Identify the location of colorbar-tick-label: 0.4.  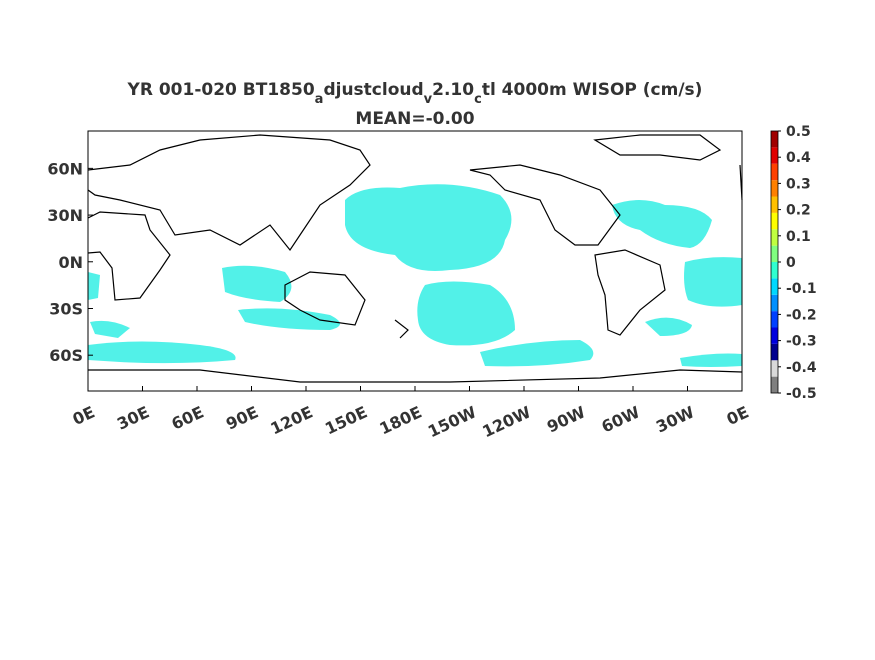
(798, 158).